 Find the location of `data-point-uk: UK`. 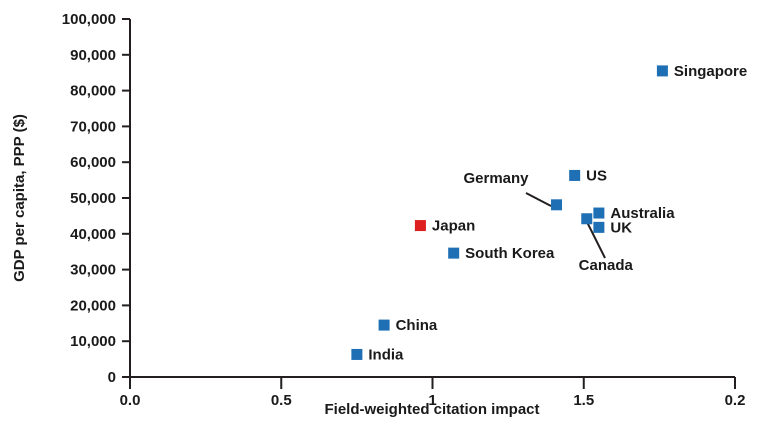

data-point-uk: UK is located at coordinates (612, 227).